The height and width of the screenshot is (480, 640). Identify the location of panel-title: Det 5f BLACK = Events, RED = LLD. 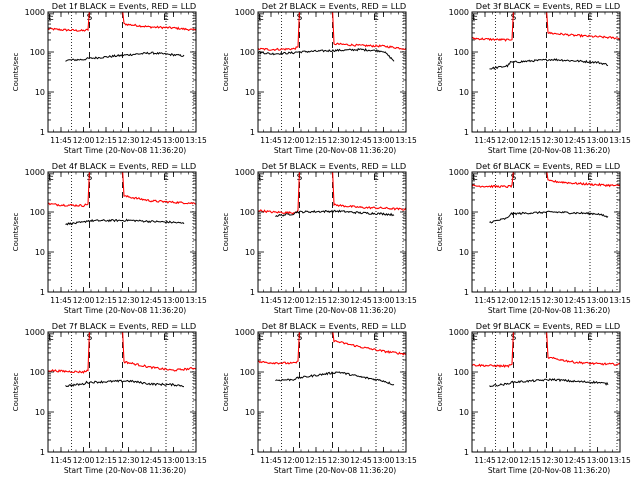
(334, 166).